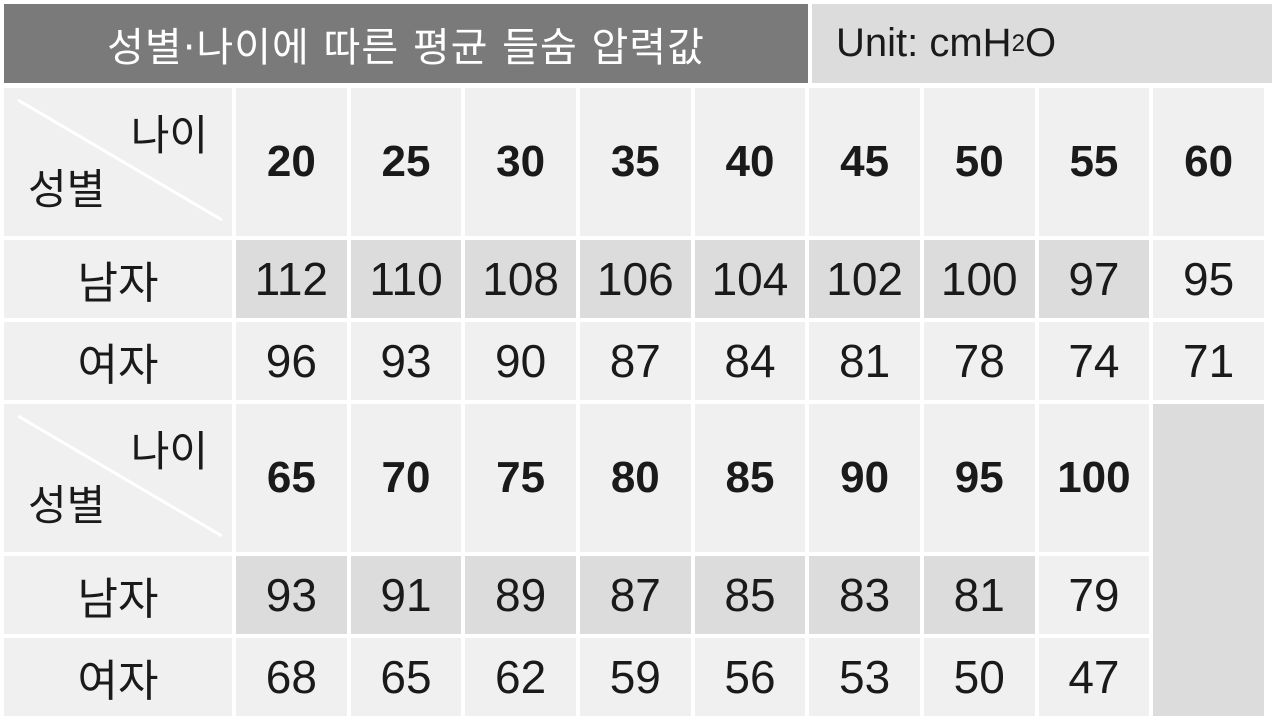 This screenshot has width=1276, height=722. I want to click on age-cell: 35, so click(635, 162).